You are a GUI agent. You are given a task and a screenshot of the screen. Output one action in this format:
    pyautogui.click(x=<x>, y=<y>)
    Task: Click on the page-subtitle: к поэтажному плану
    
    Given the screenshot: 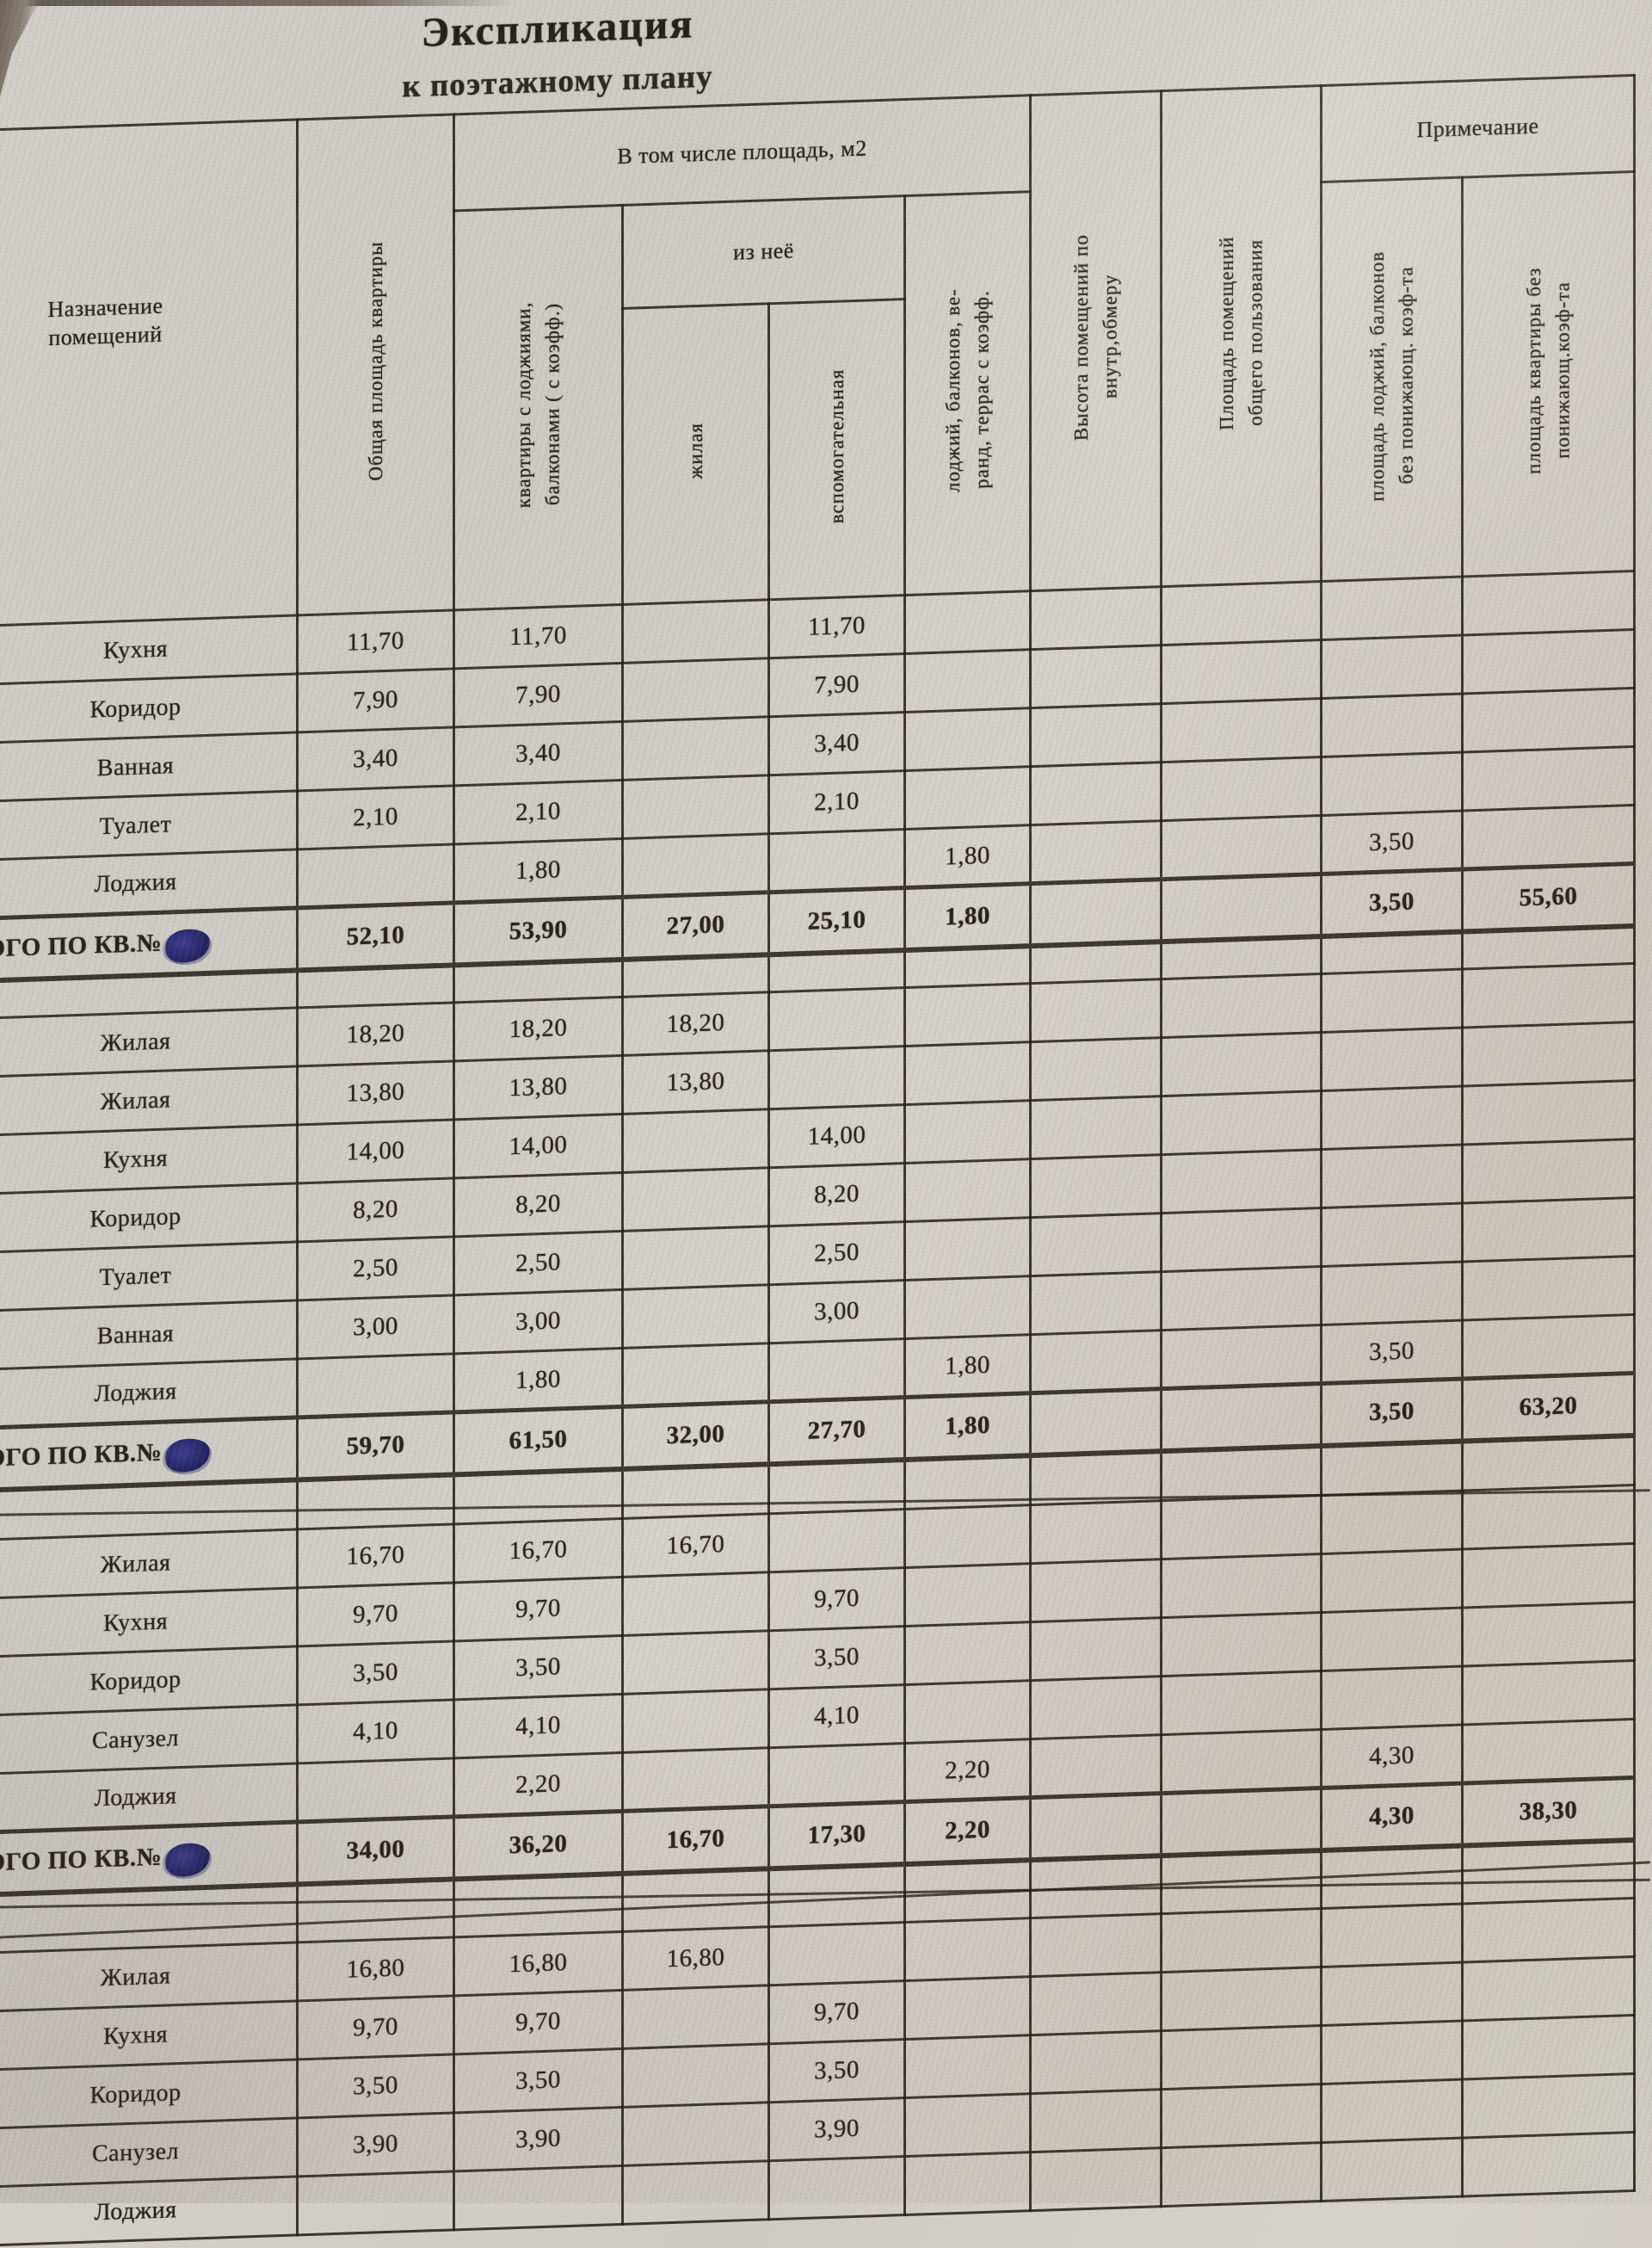 What is the action you would take?
    pyautogui.click(x=557, y=82)
    